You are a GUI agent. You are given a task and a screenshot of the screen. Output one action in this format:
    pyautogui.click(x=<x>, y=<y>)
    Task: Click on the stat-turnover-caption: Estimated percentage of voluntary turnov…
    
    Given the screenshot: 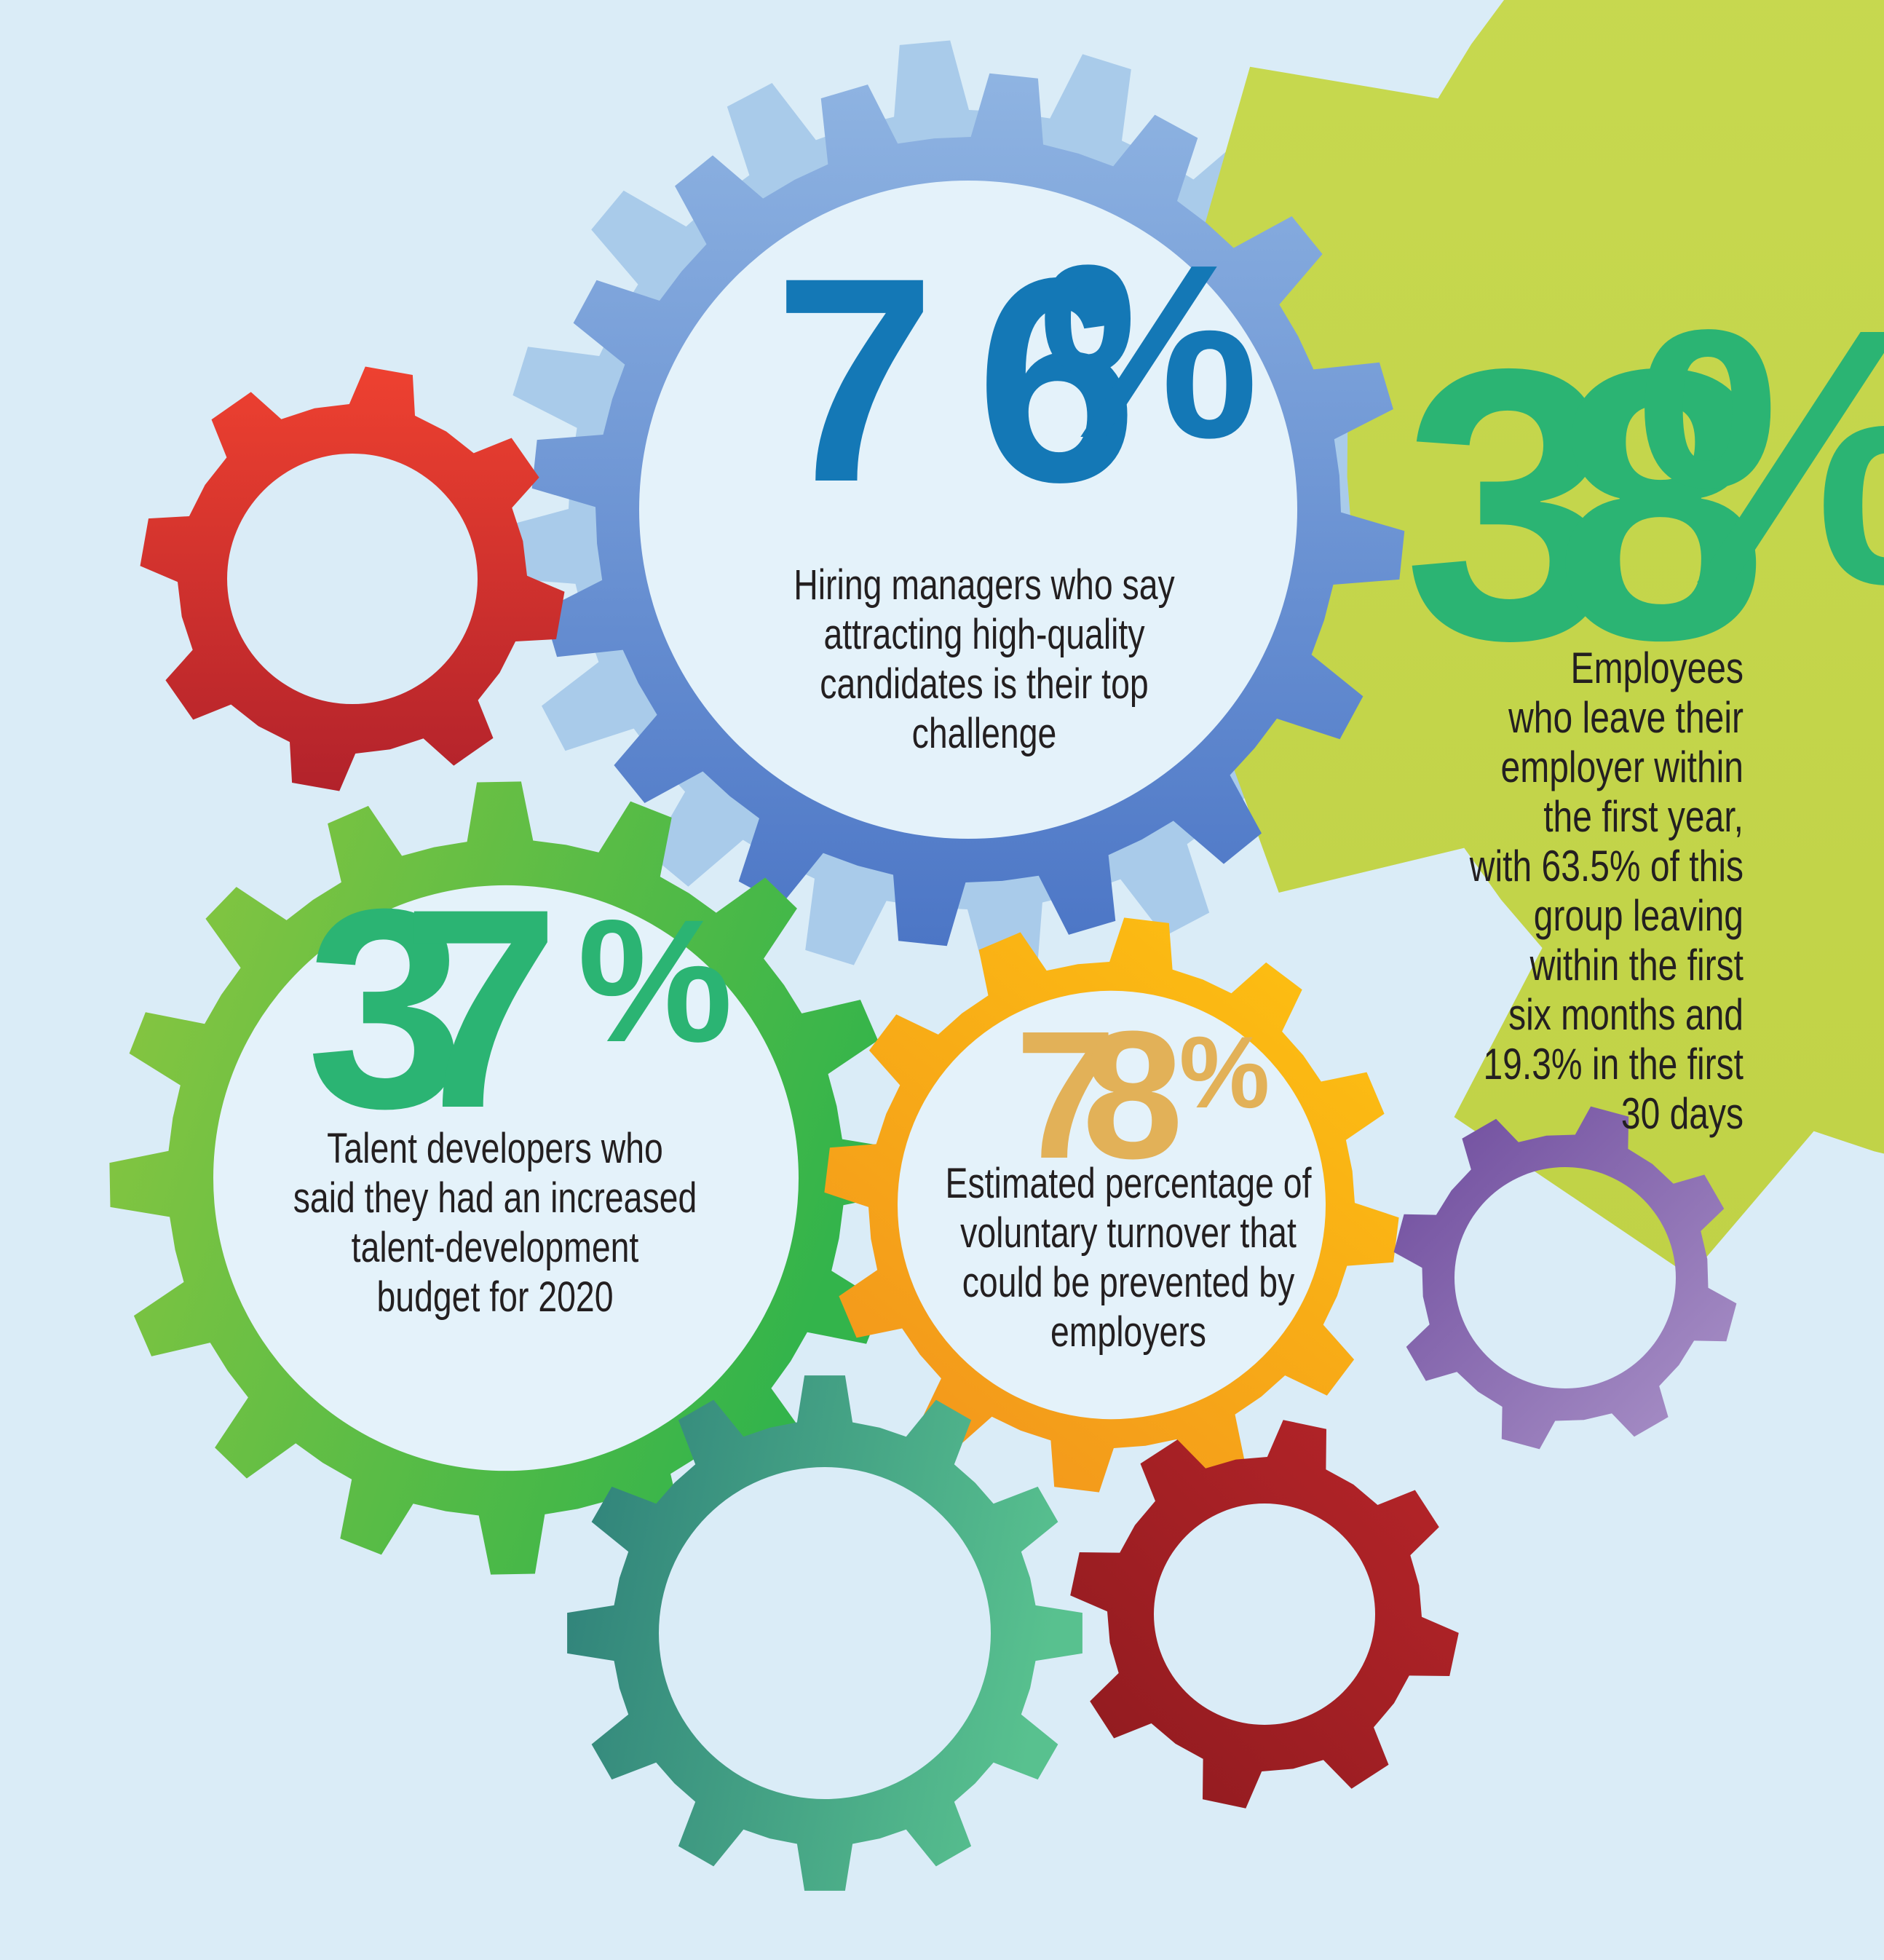 What is the action you would take?
    pyautogui.click(x=1128, y=1258)
    